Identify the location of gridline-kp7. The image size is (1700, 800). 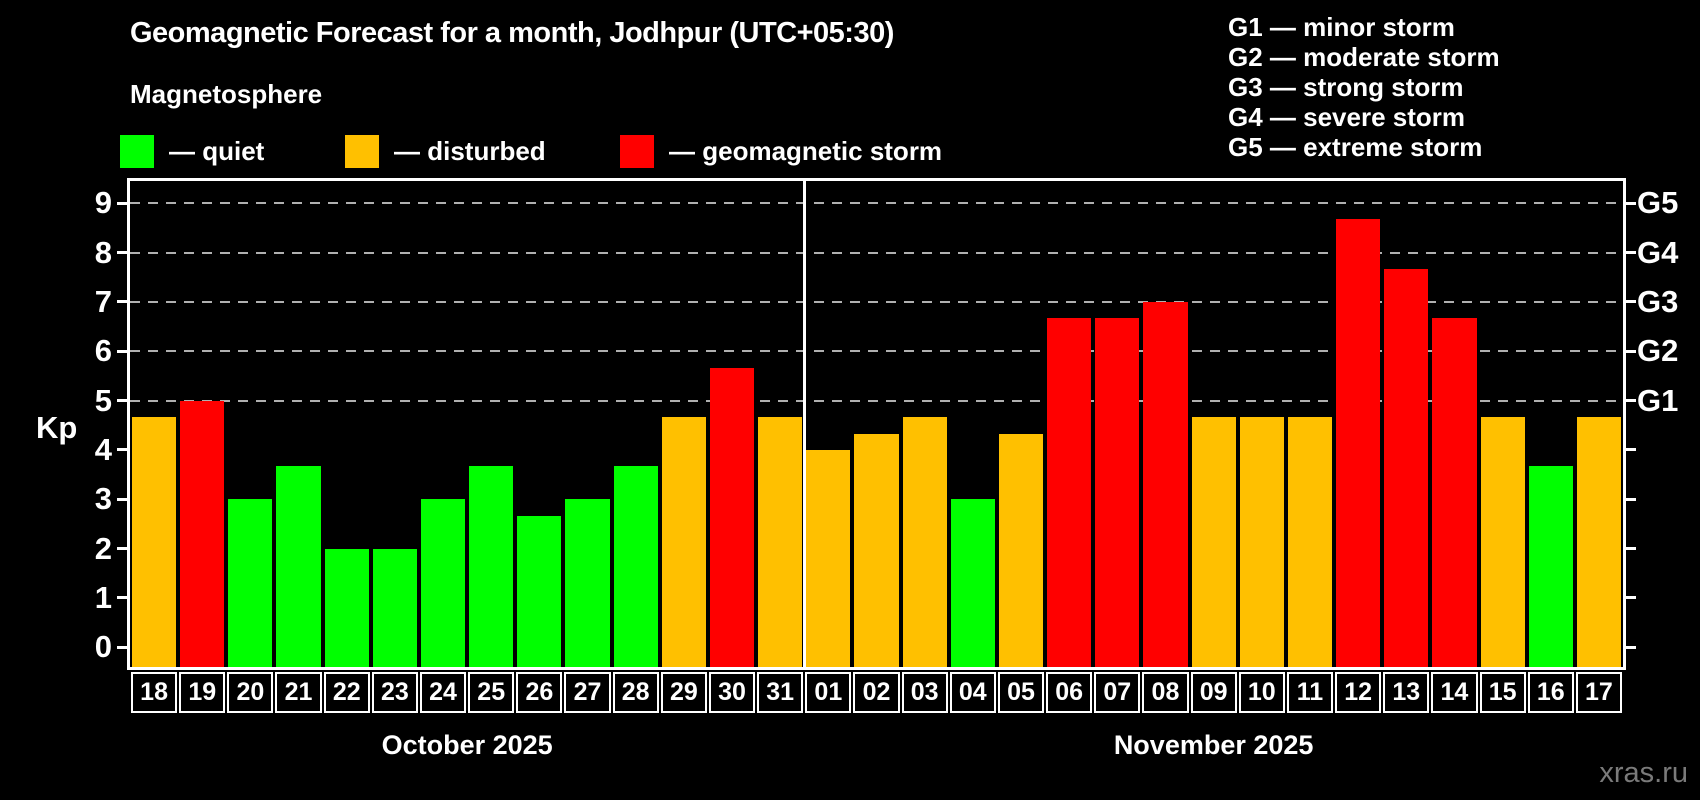
(876, 301).